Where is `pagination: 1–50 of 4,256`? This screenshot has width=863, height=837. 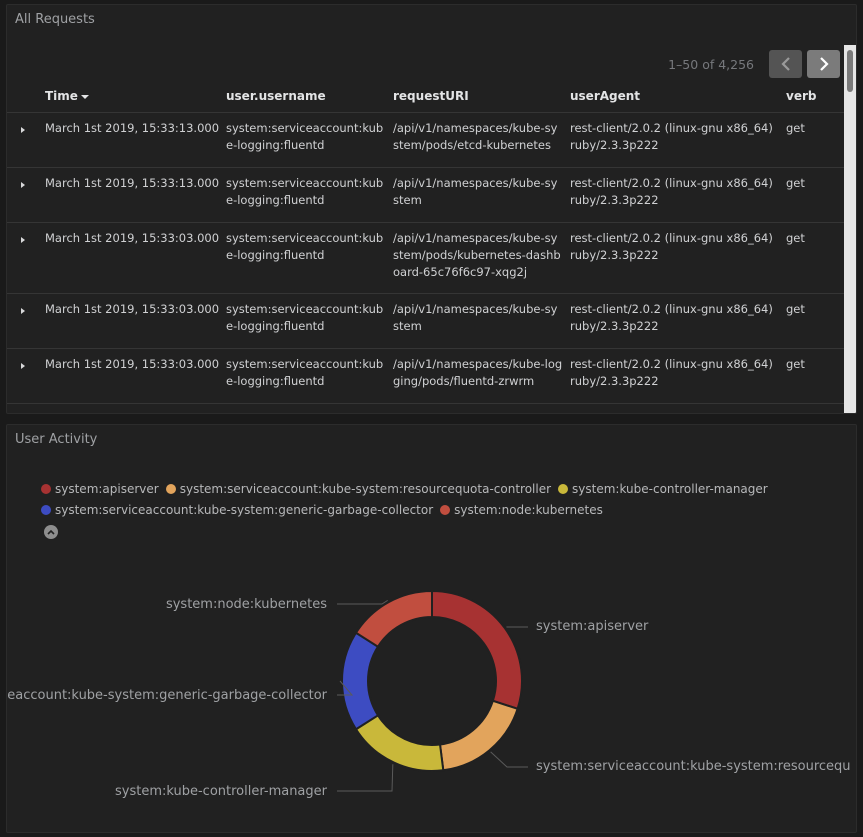
pagination: 1–50 of 4,256 is located at coordinates (754, 64).